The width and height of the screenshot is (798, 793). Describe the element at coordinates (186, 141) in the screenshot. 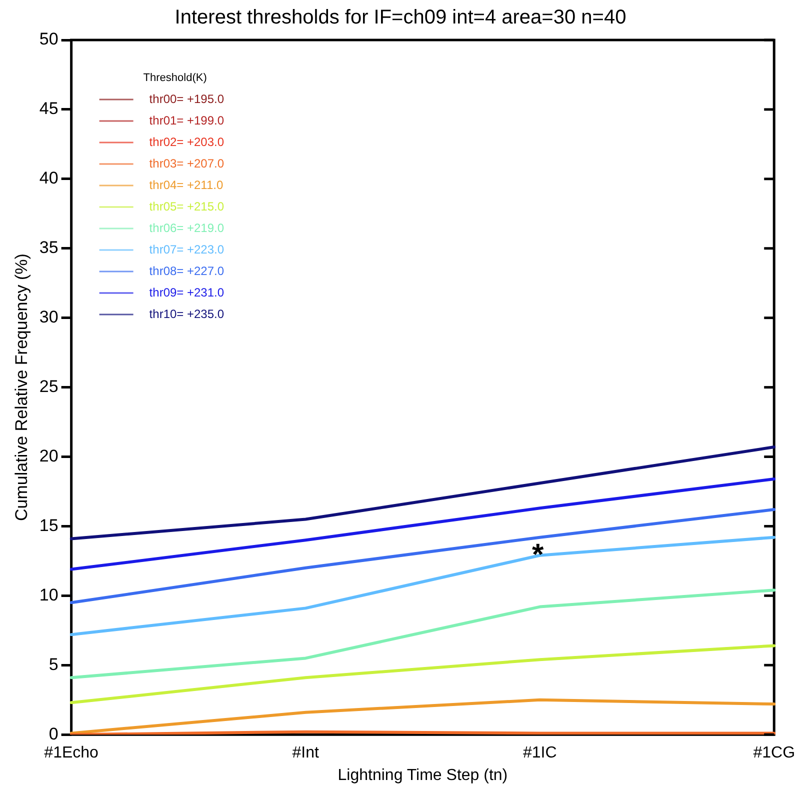

I see `legend-label: thr02= +203.0` at that location.